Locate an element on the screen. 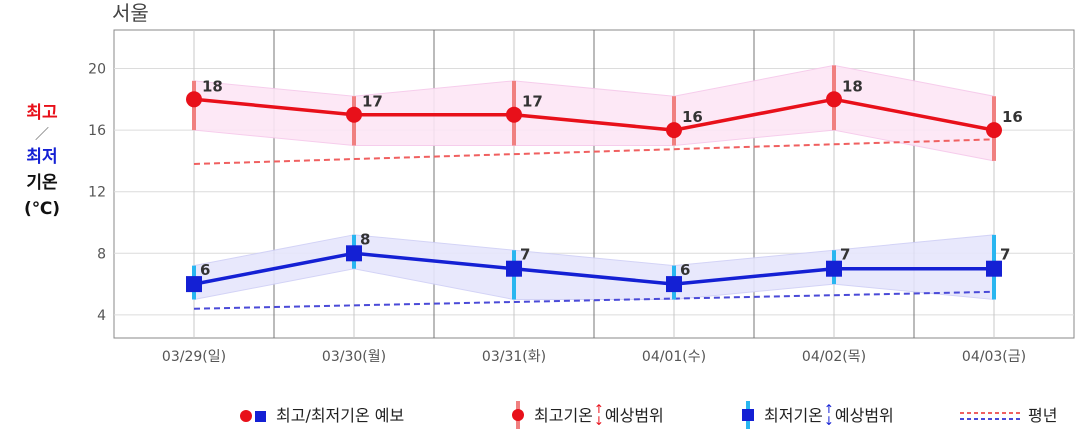  y-tick-label: 8 is located at coordinates (101, 254).